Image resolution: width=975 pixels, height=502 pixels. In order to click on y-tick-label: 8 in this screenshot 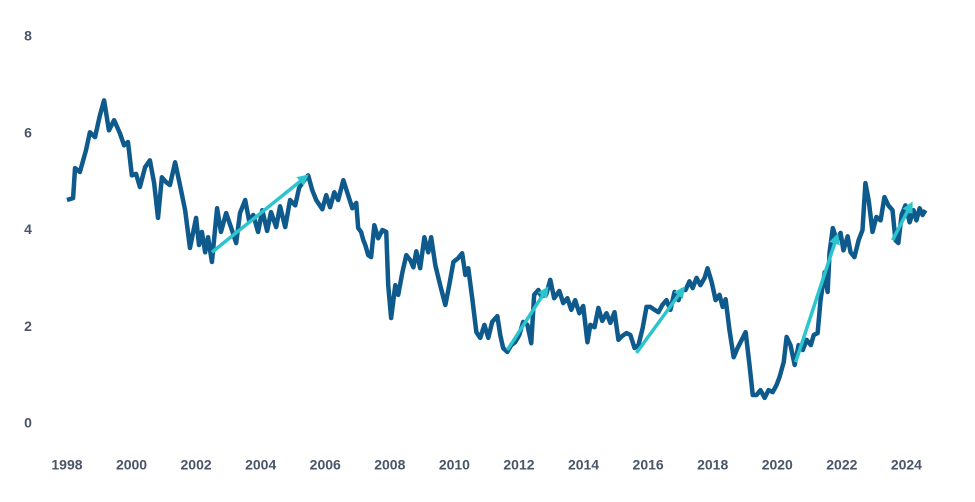, I will do `click(28, 36)`.